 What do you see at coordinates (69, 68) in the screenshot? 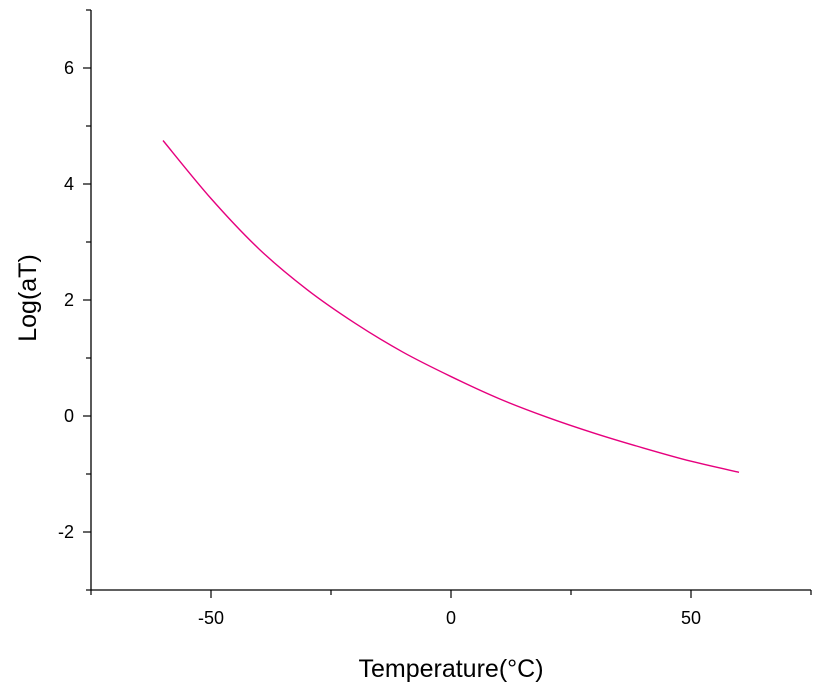
I see `y-tick-label: 6` at bounding box center [69, 68].